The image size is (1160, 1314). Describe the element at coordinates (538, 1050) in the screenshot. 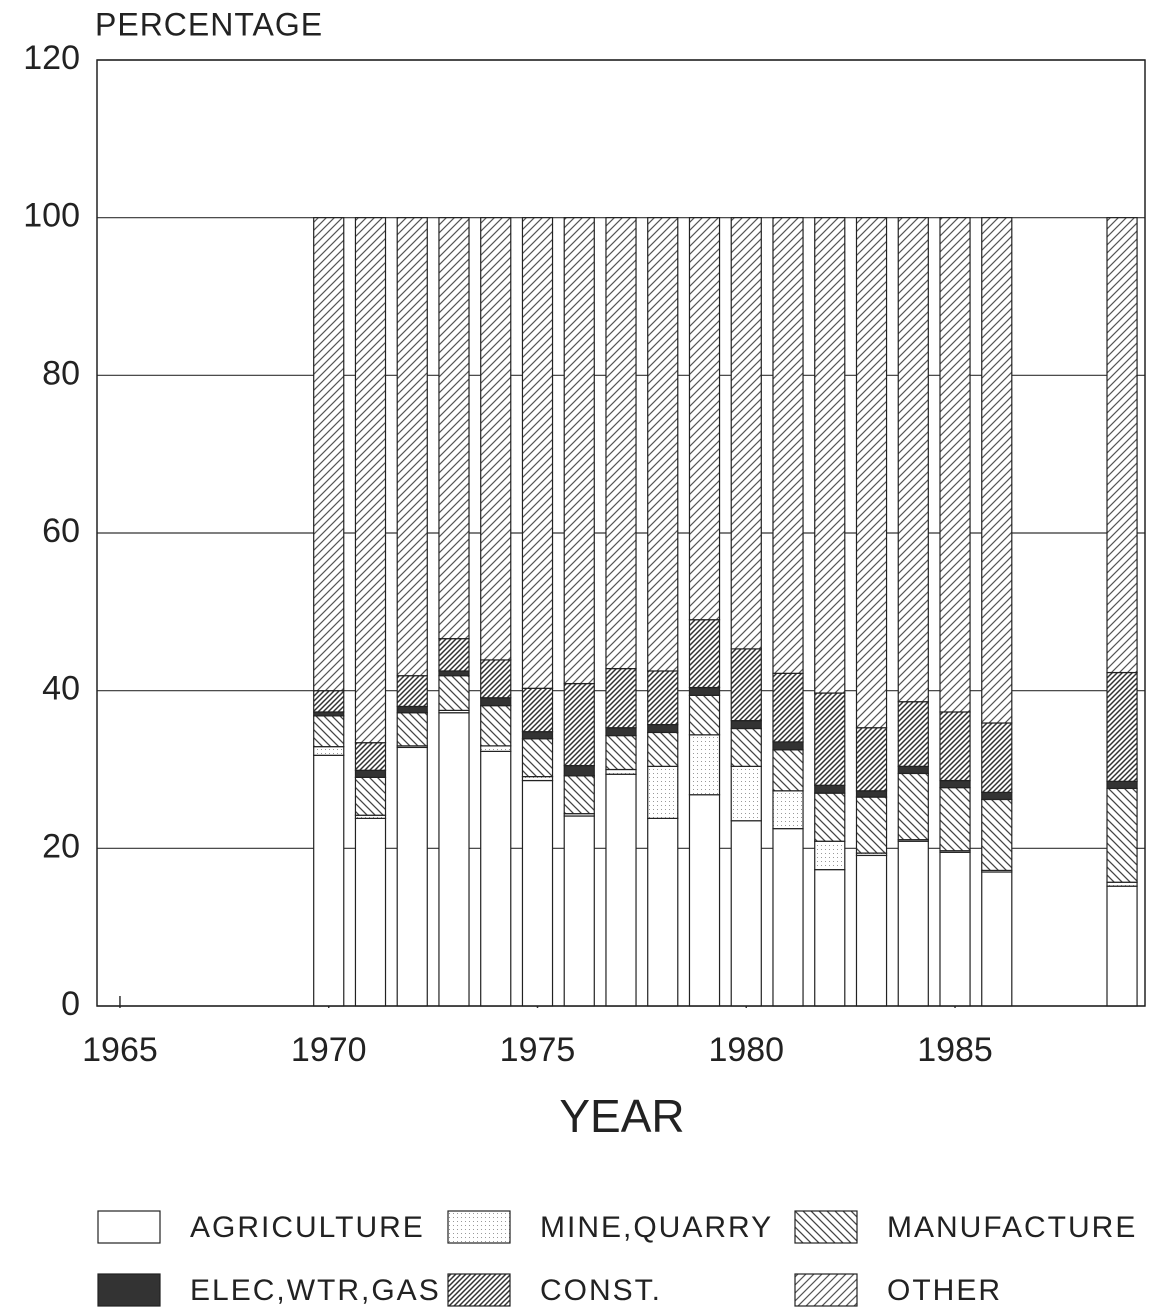

I see `x-tick-label: 1975` at that location.